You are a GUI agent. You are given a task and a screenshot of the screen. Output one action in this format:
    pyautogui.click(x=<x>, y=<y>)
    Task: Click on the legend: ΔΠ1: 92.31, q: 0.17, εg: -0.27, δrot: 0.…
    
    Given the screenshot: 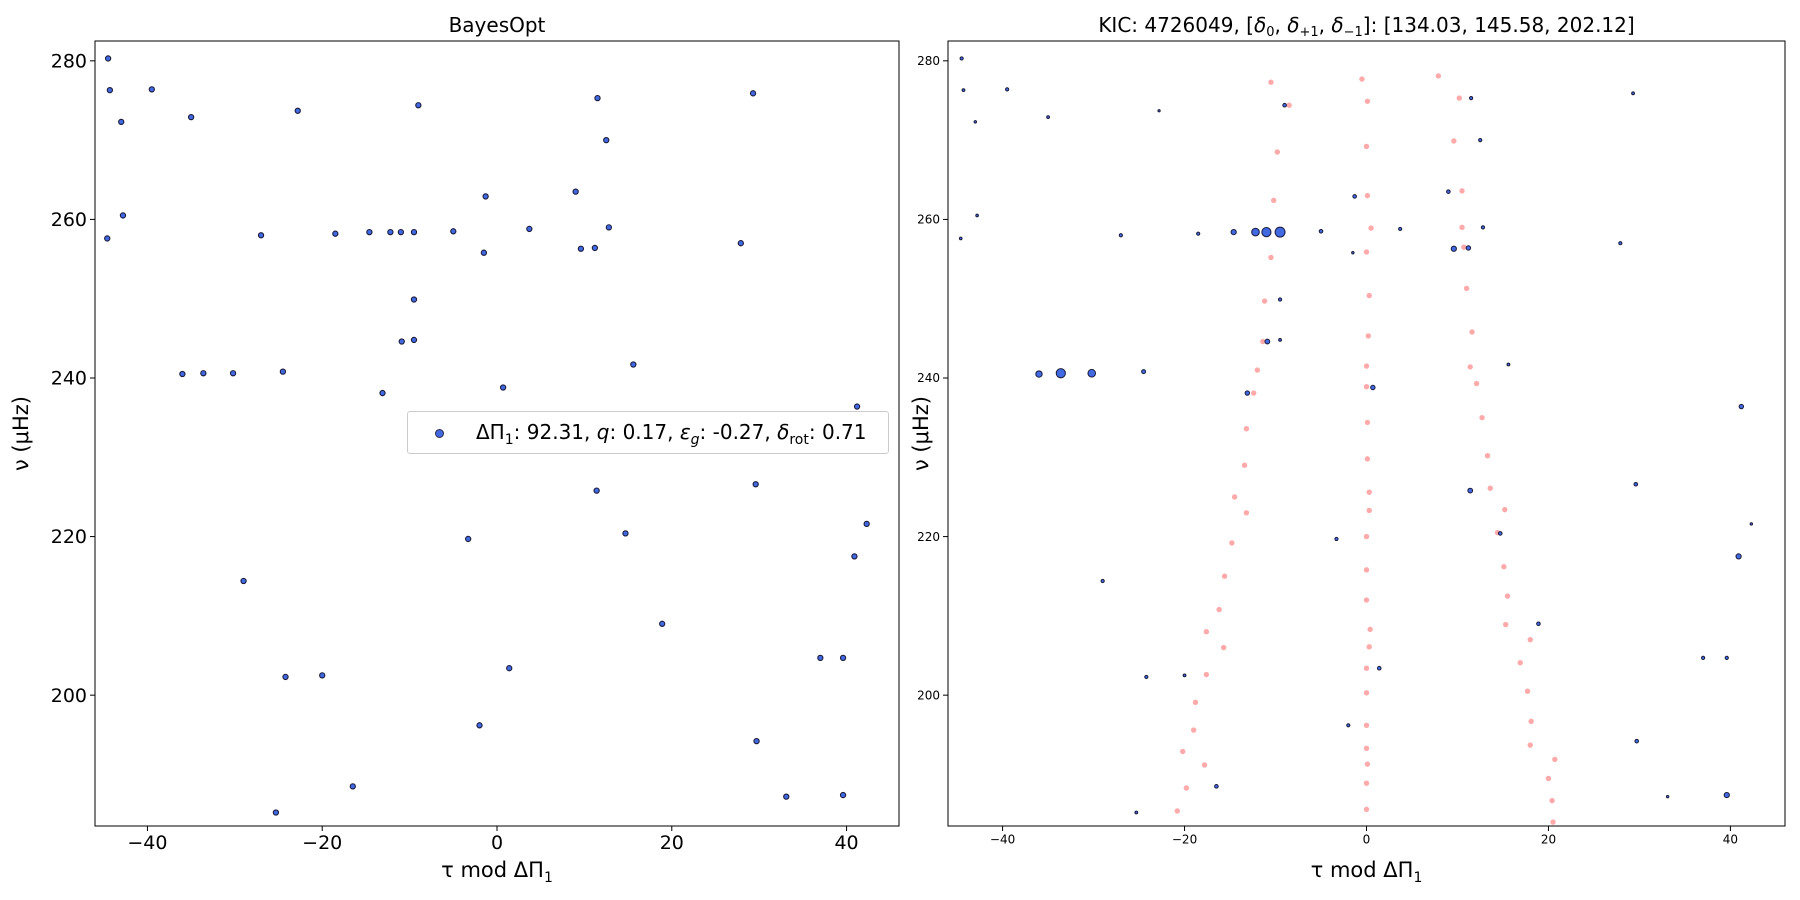 What is the action you would take?
    pyautogui.click(x=648, y=432)
    